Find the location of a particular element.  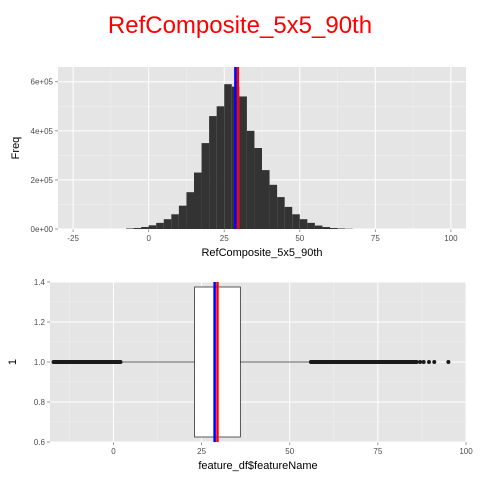

histogram-y-tick-label: 4e+05 is located at coordinates (42, 131).